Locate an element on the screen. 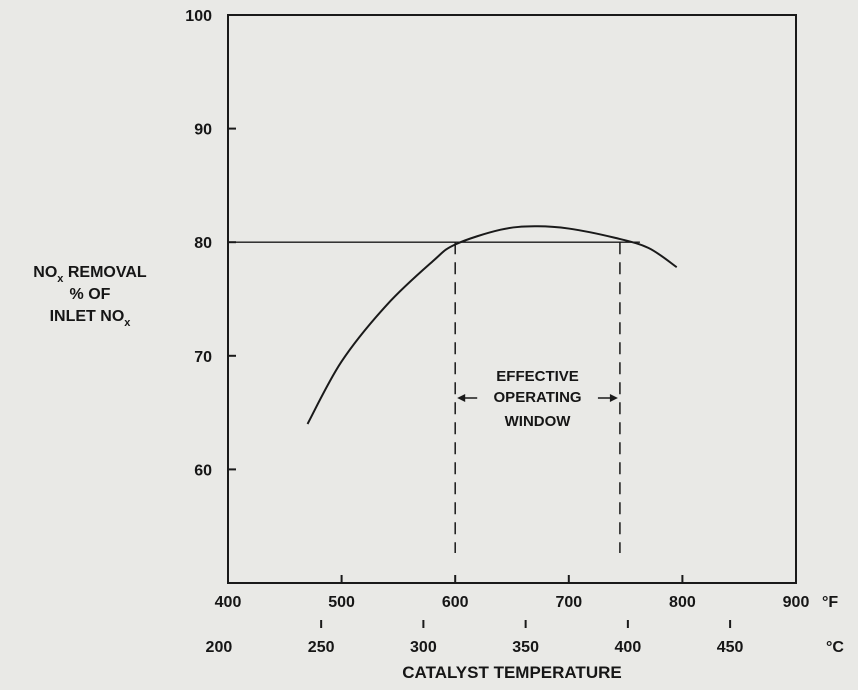 The image size is (858, 690). y-tick-label: 70 is located at coordinates (203, 357).